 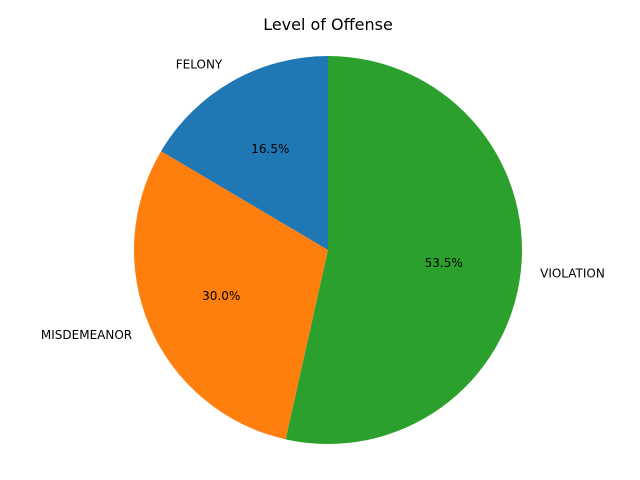 I want to click on chart-title: Level of Offense, so click(x=328, y=24).